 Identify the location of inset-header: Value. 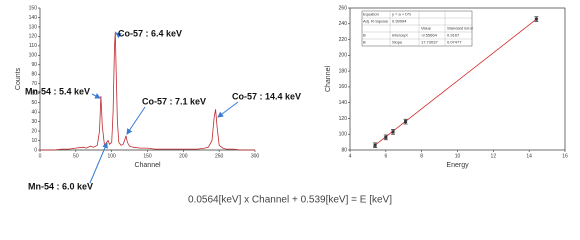
(426, 28).